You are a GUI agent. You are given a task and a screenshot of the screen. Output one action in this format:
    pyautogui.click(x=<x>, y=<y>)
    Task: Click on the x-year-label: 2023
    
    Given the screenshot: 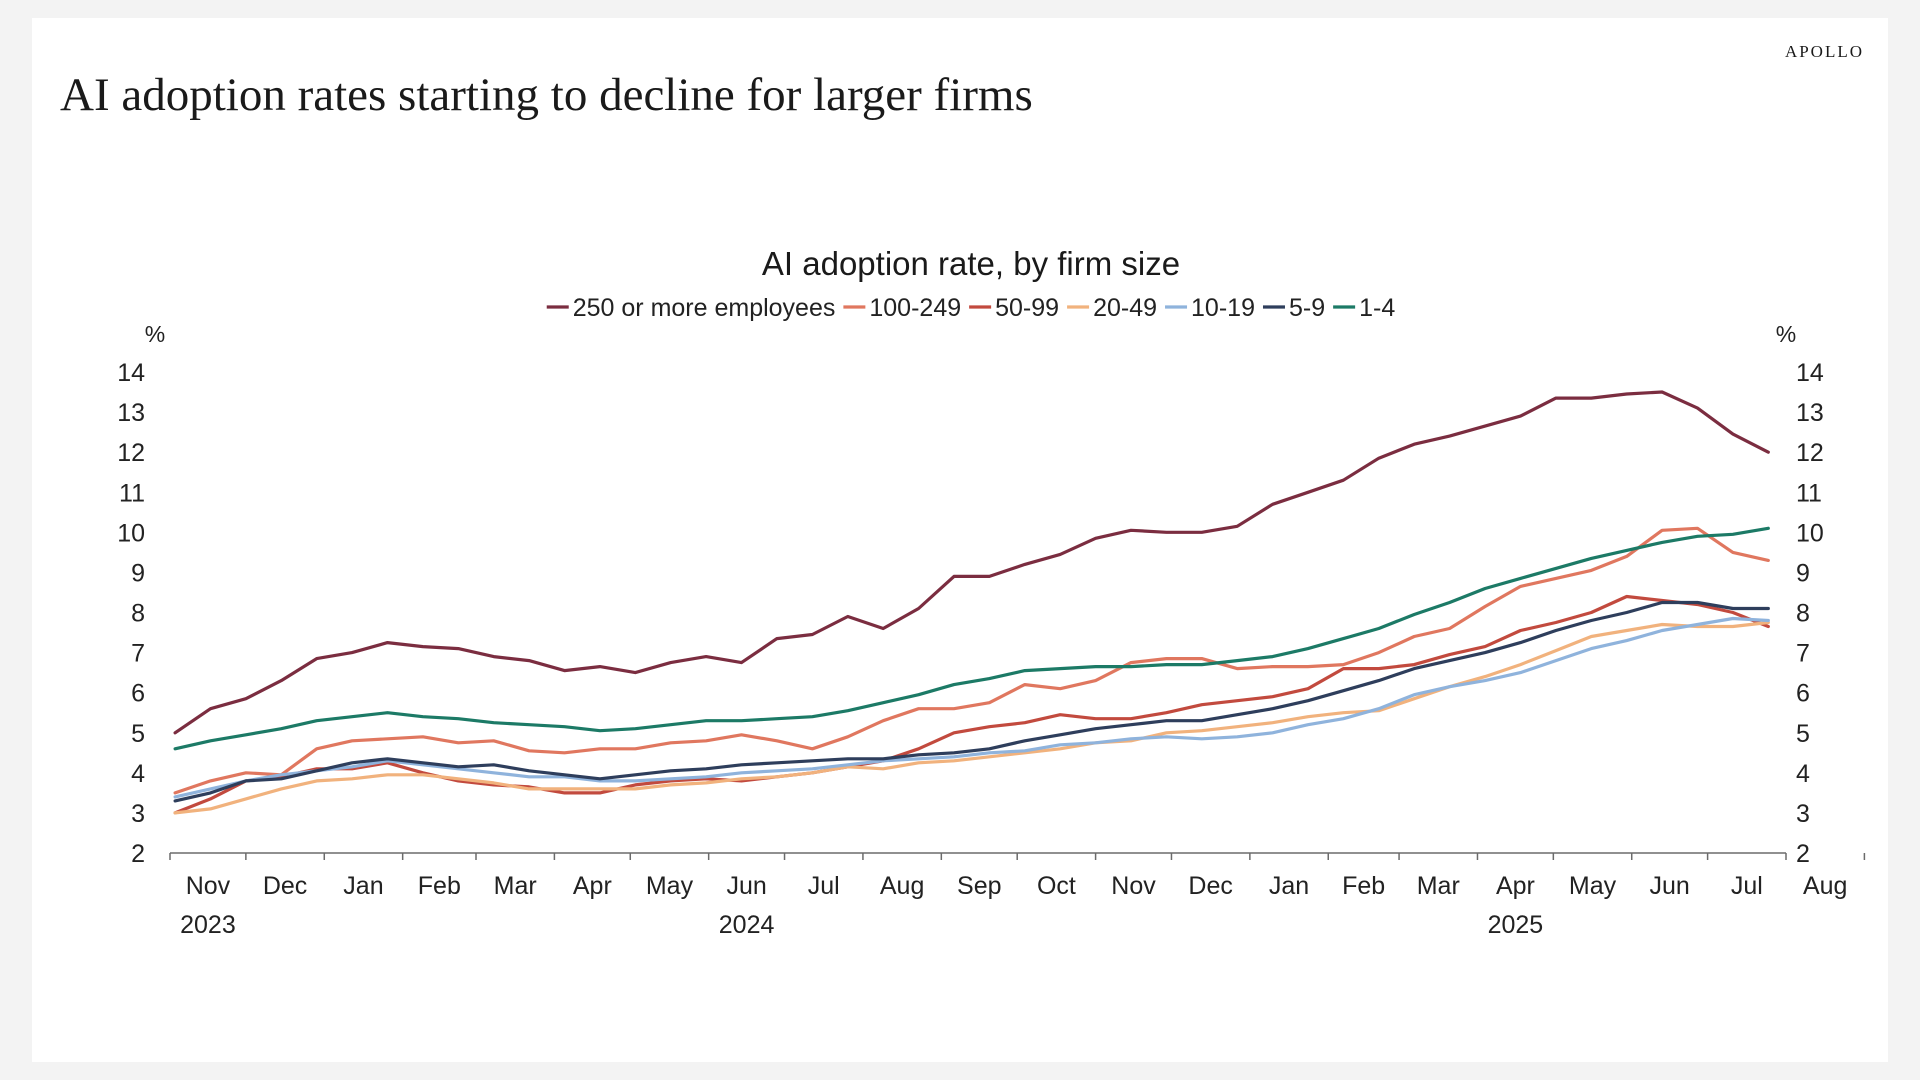 What is the action you would take?
    pyautogui.click(x=208, y=925)
    